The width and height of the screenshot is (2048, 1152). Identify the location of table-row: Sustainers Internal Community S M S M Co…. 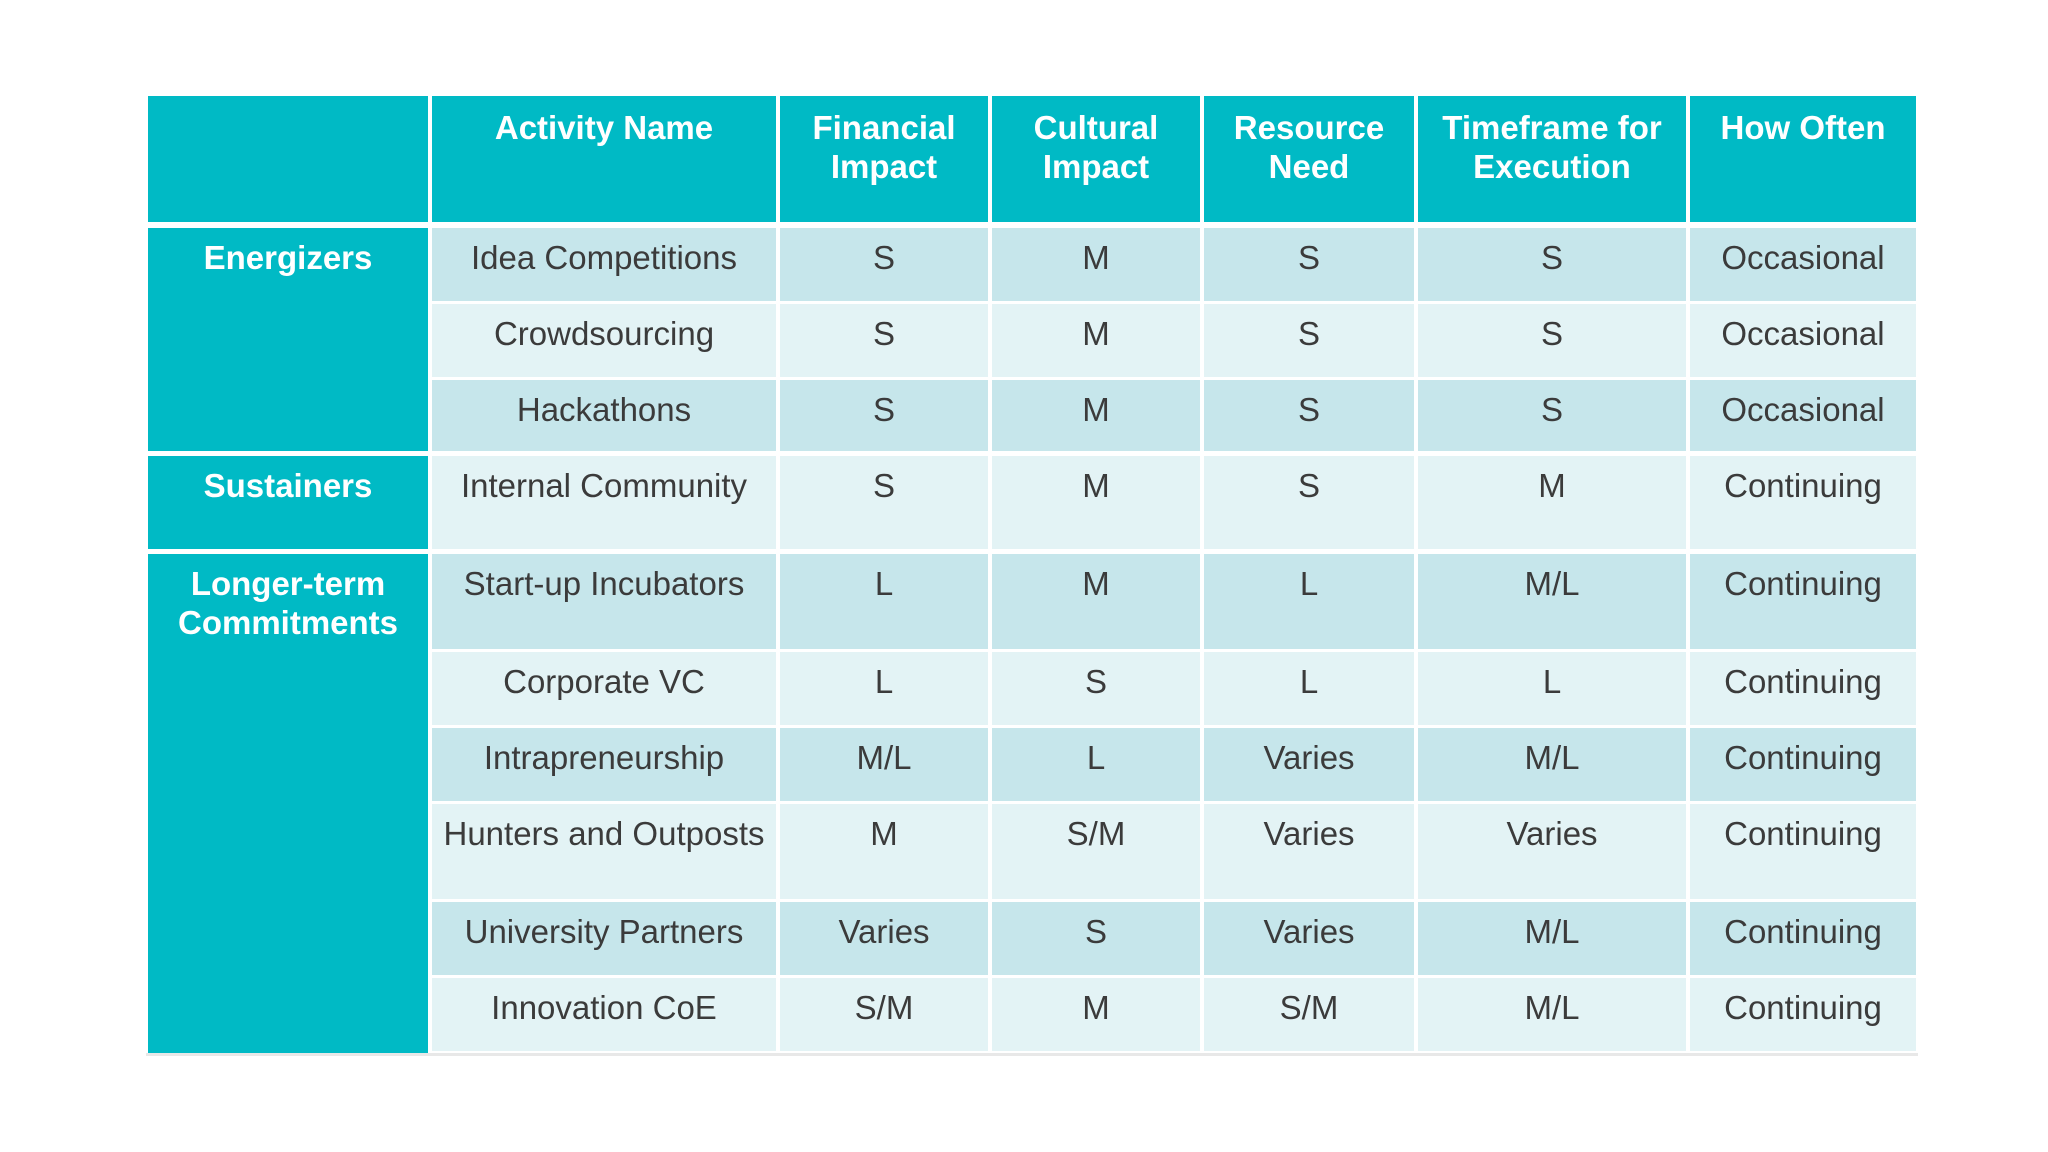
(1032, 505).